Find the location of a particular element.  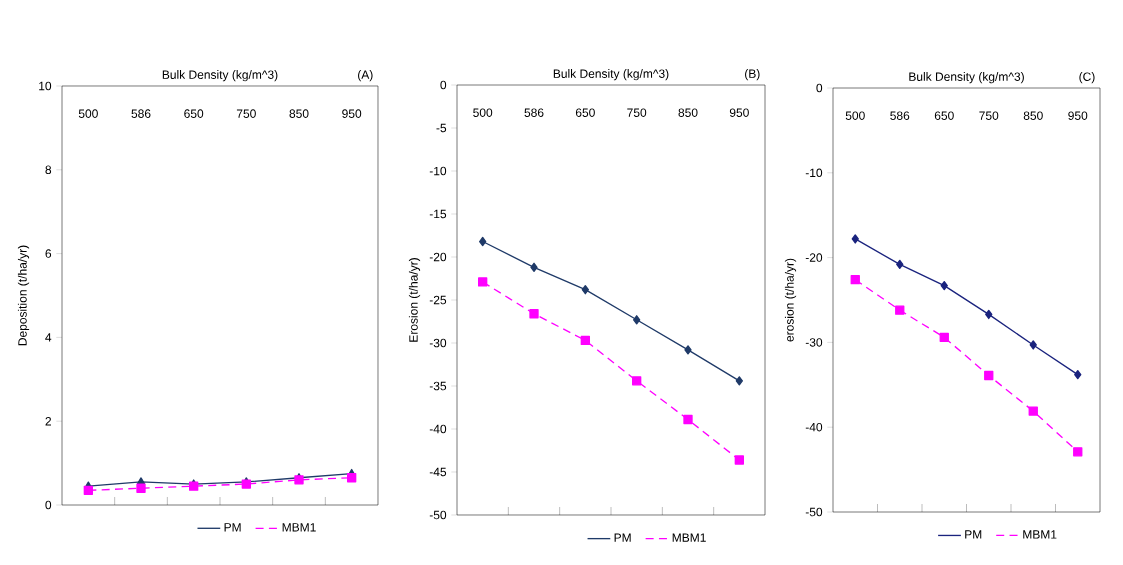

y-tick-label: 10 is located at coordinates (45, 86).